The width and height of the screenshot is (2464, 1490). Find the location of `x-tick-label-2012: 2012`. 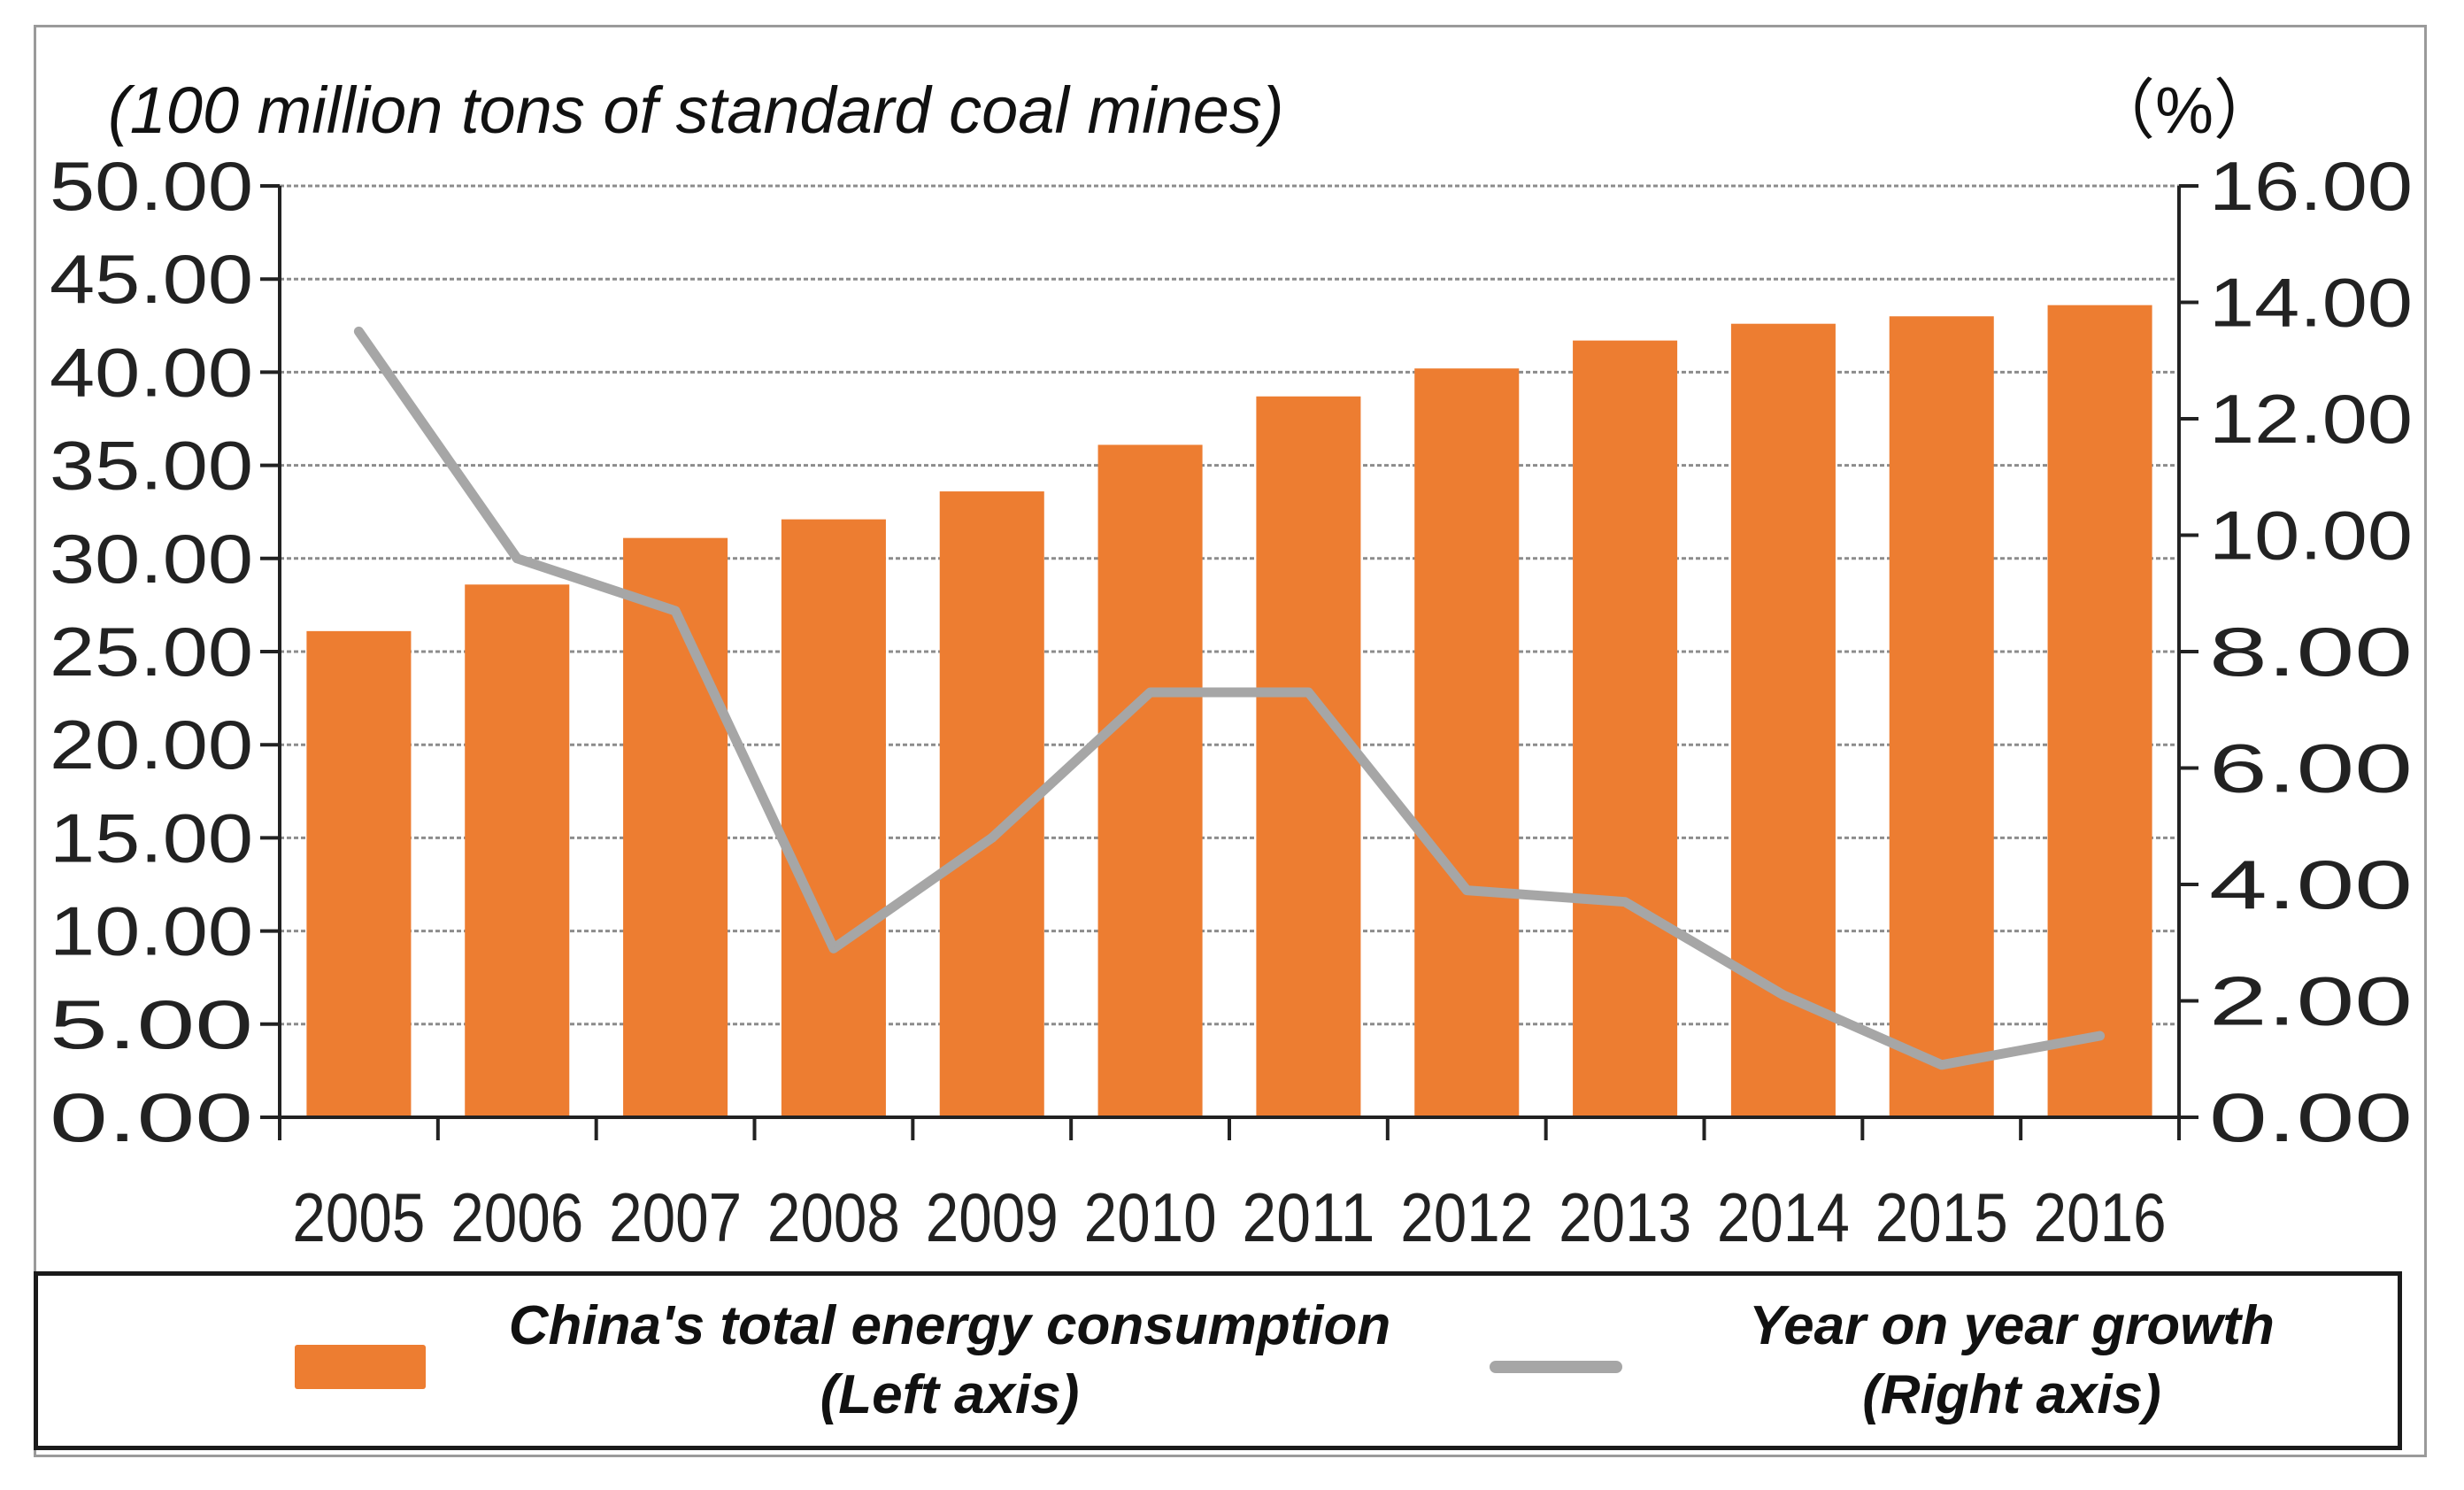

x-tick-label-2012: 2012 is located at coordinates (1466, 1217).